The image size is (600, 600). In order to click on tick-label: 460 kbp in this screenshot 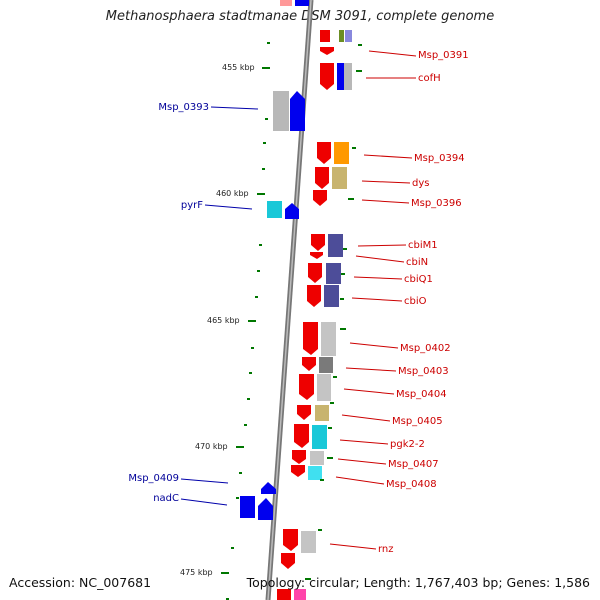, I will do `click(232, 193)`.